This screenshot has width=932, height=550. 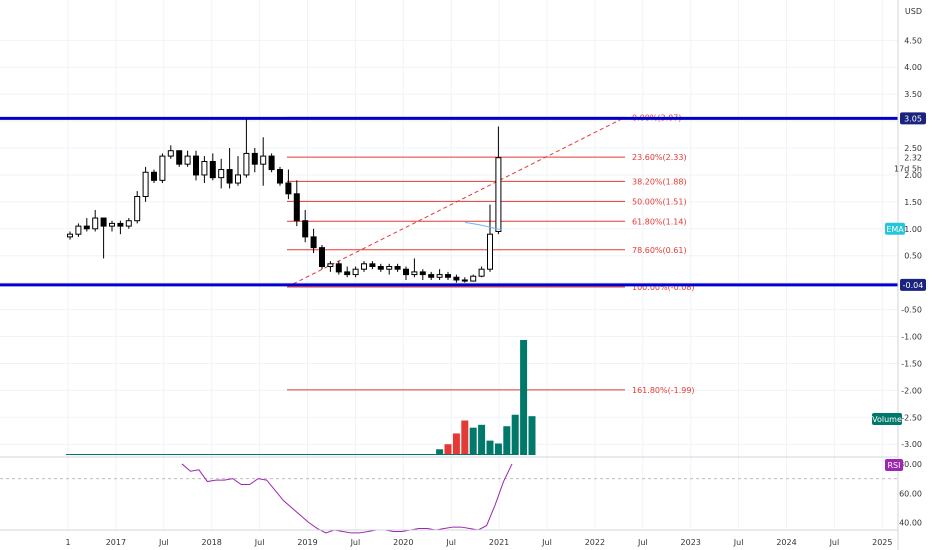 I want to click on price-tick-label: 0.50, so click(x=913, y=256).